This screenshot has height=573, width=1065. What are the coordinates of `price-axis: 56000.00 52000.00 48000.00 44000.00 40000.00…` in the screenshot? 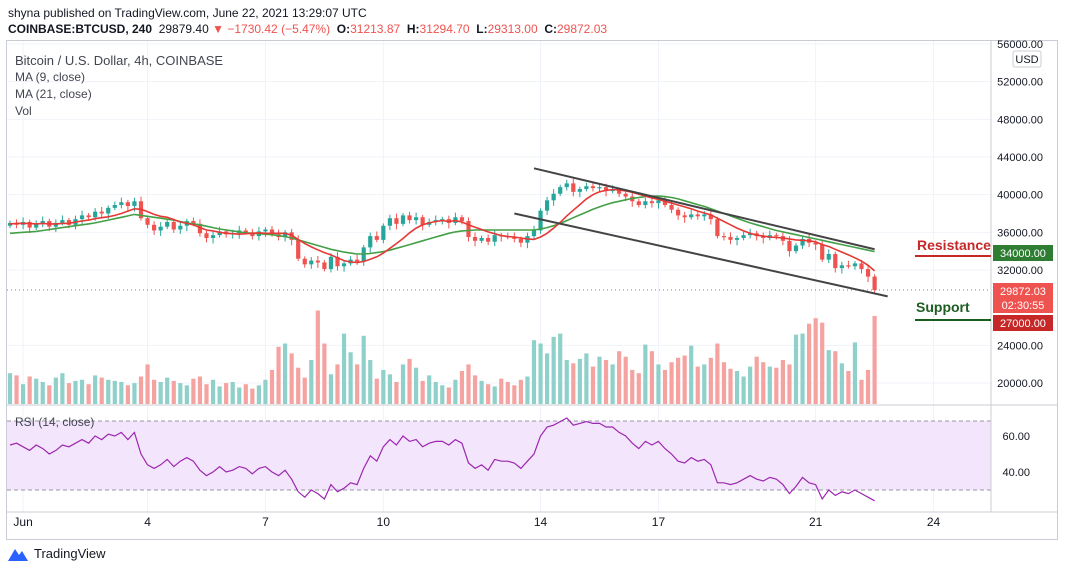 It's located at (1020, 259).